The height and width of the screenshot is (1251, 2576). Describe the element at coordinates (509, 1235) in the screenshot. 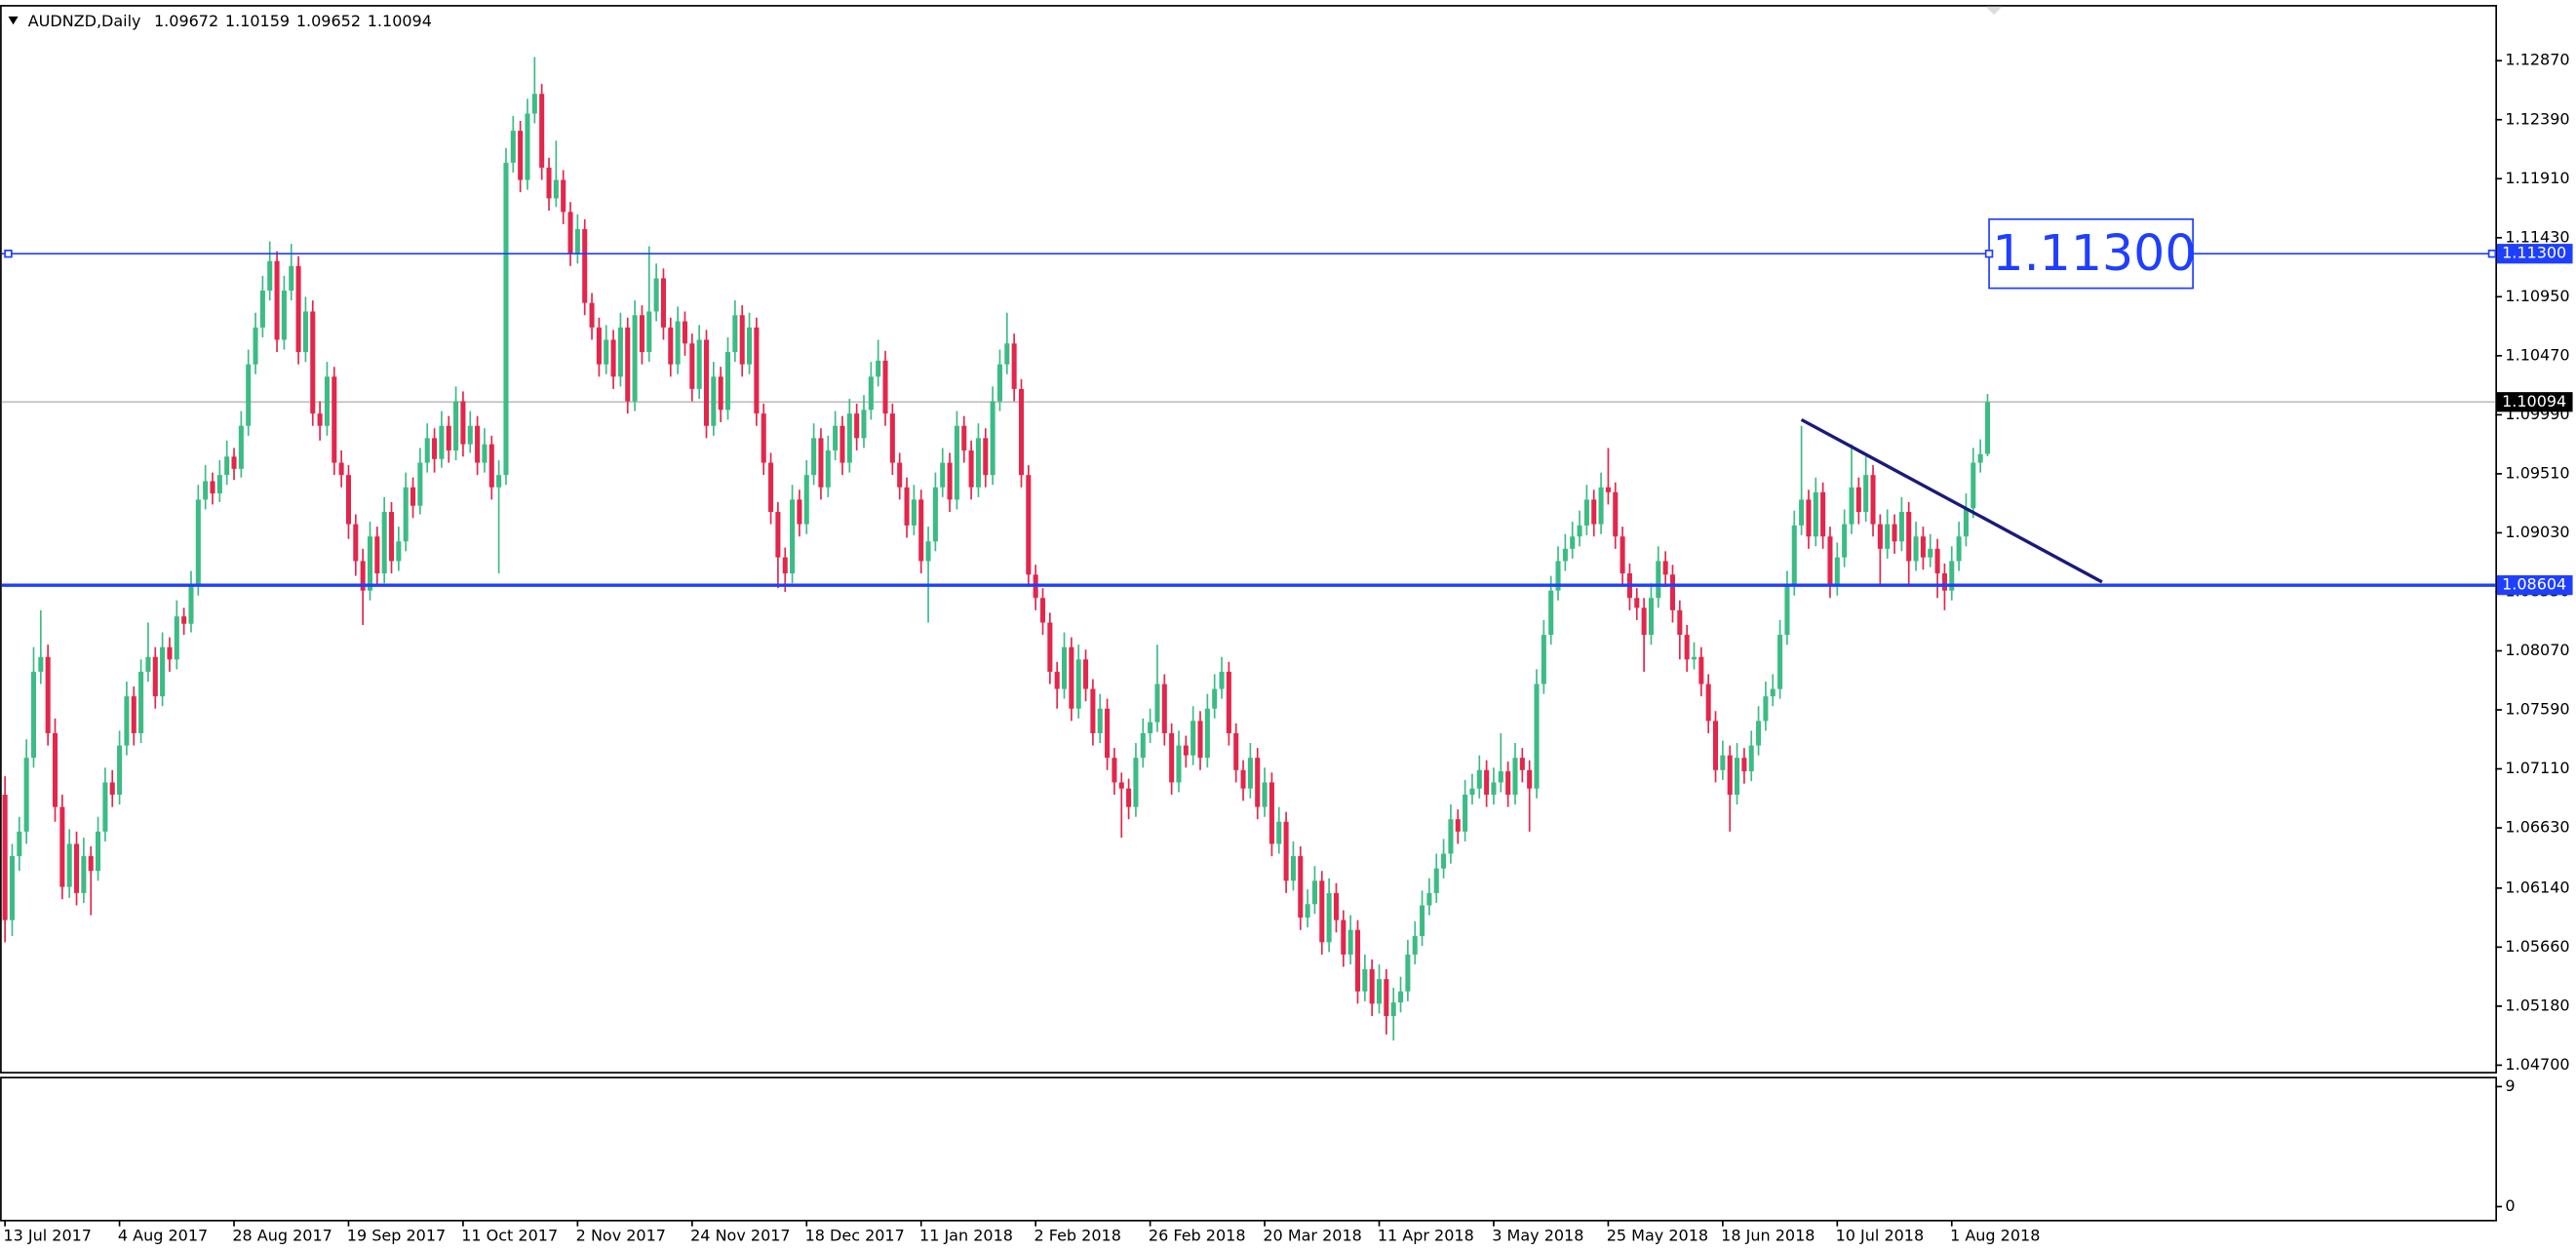

I see `x-tick-label: 11 Oct 2017` at that location.